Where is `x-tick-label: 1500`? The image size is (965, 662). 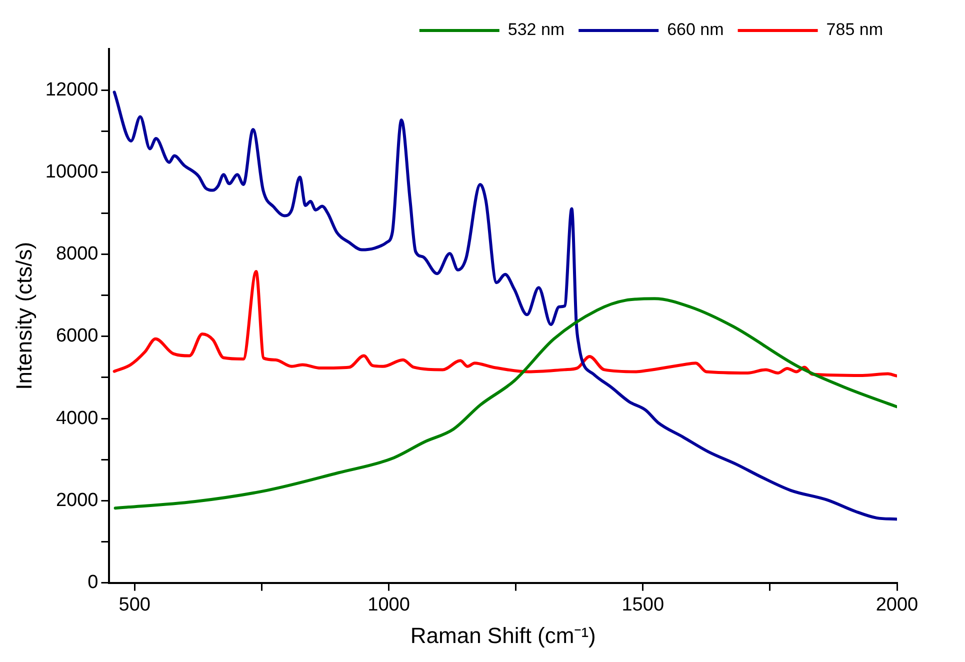
x-tick-label: 1500 is located at coordinates (643, 605).